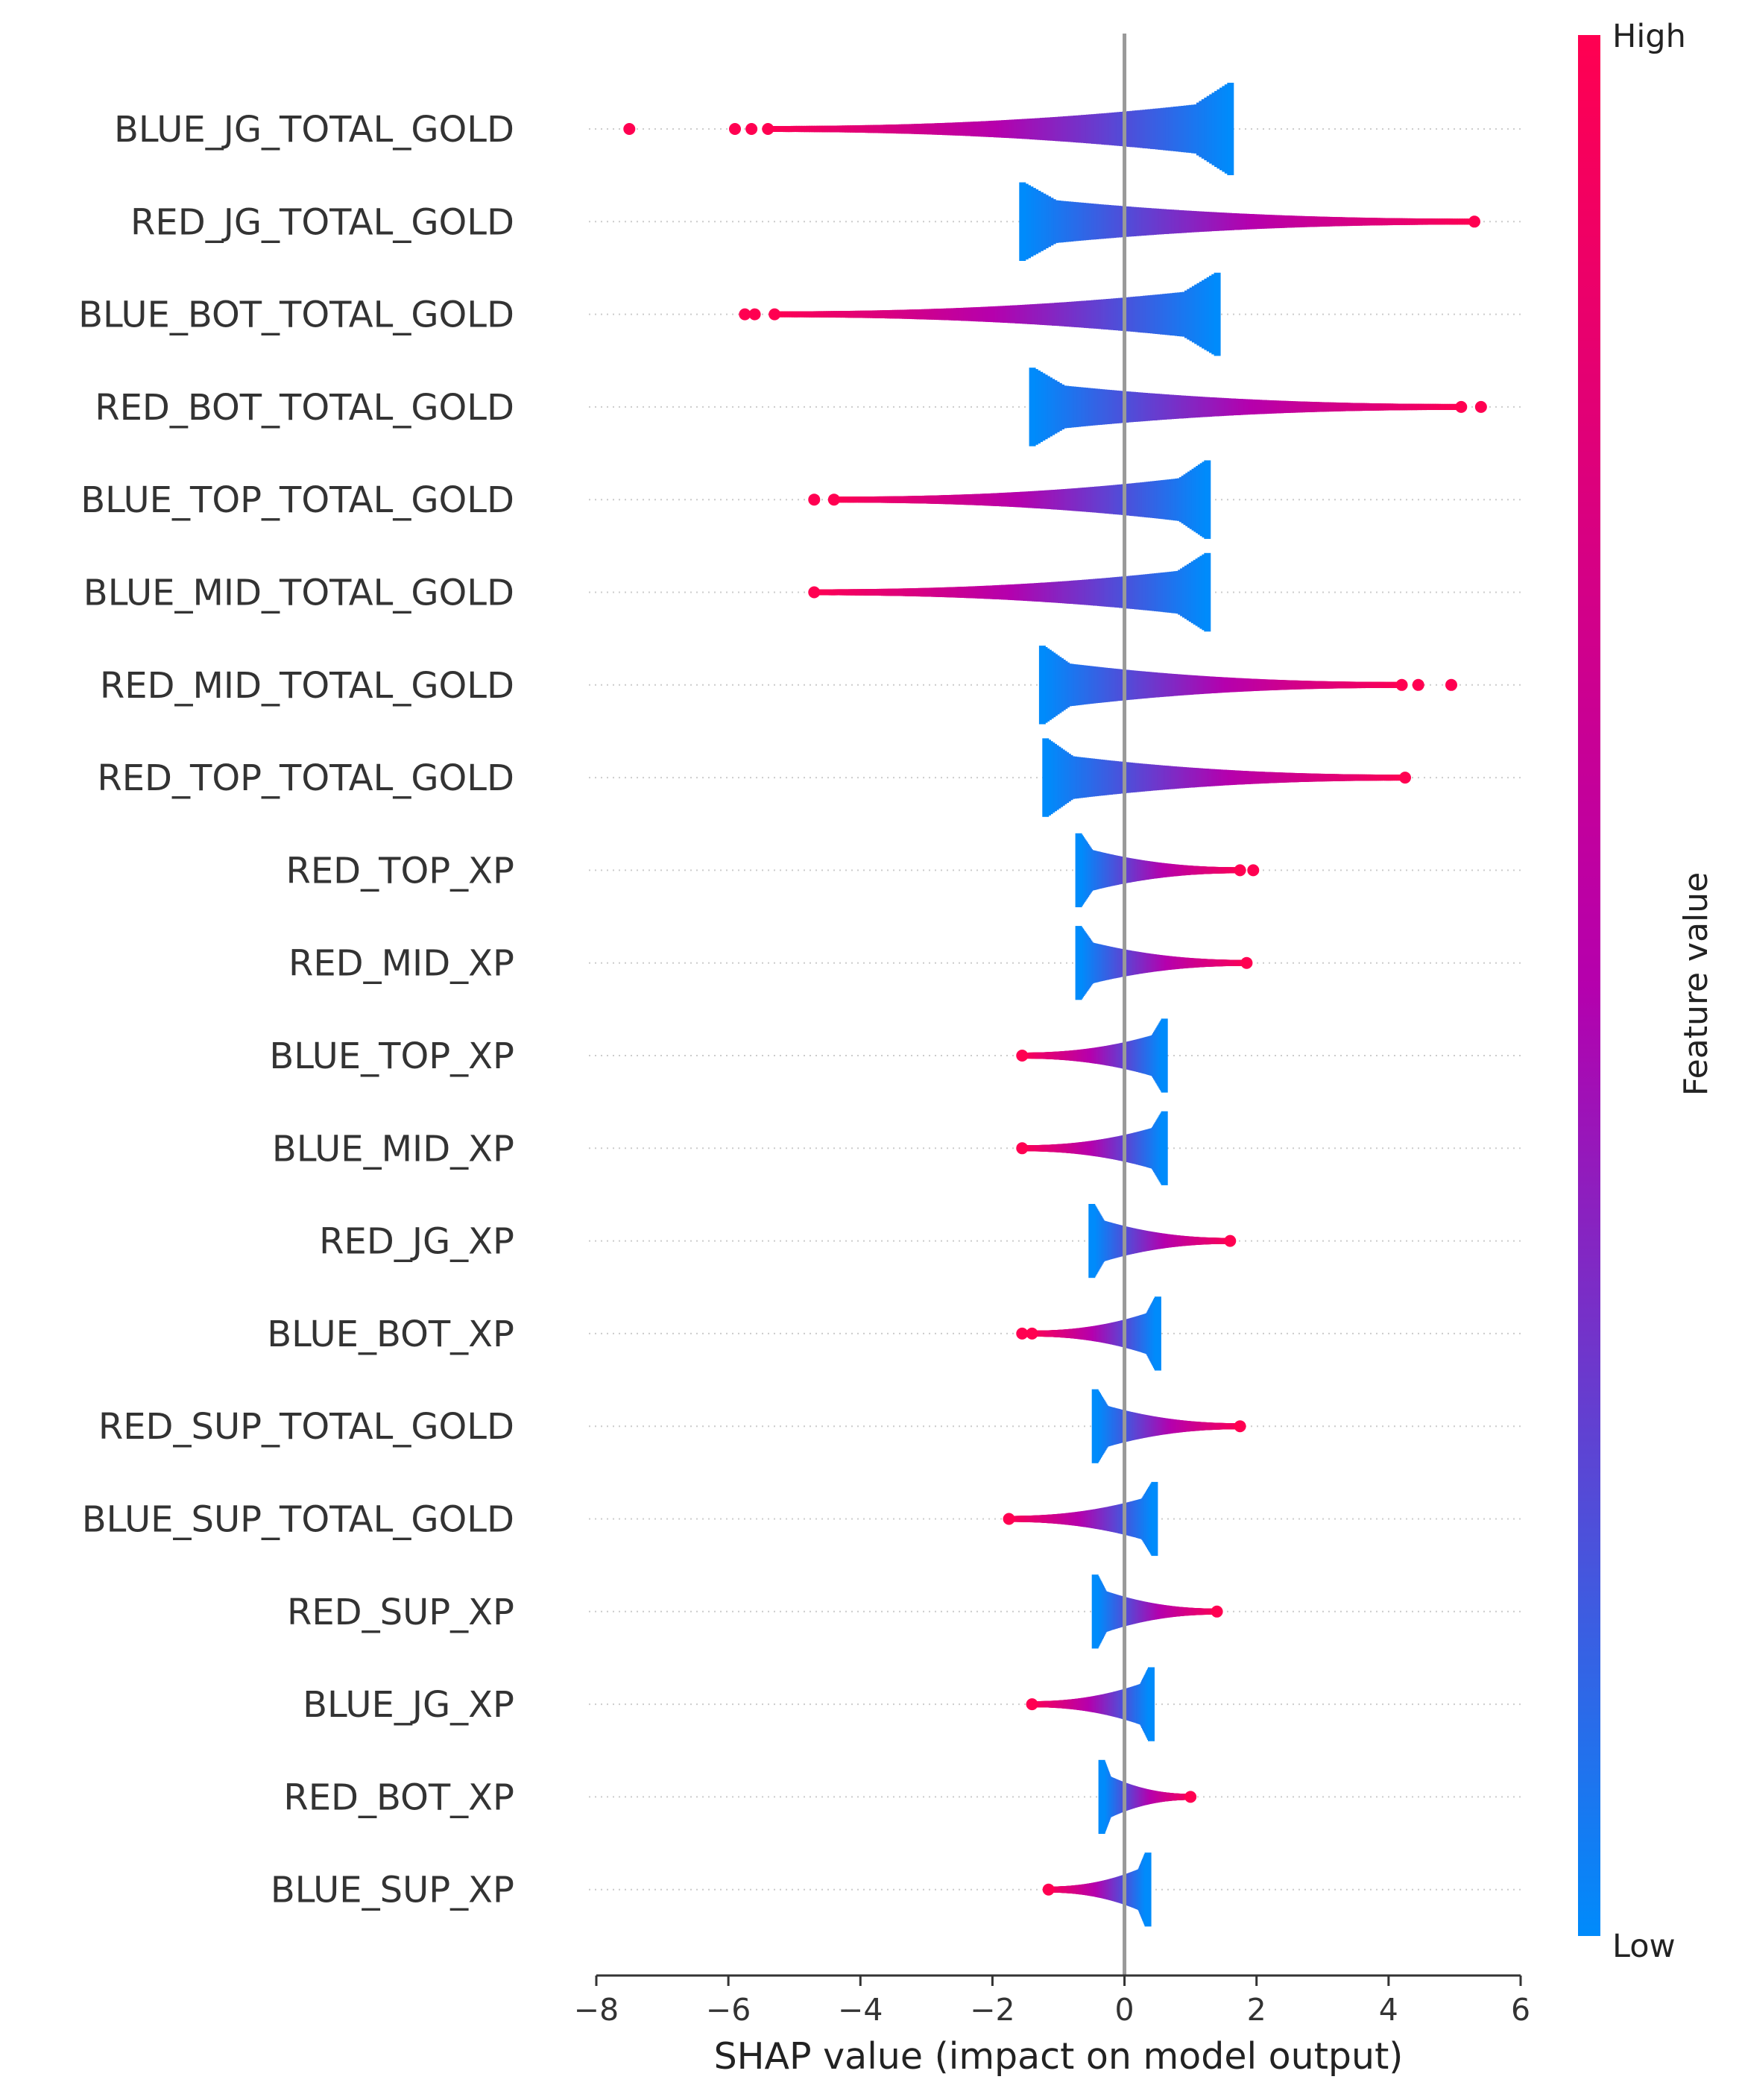 This screenshot has width=1742, height=2100. What do you see at coordinates (401, 964) in the screenshot?
I see `feature-label: RED_MID_XP` at bounding box center [401, 964].